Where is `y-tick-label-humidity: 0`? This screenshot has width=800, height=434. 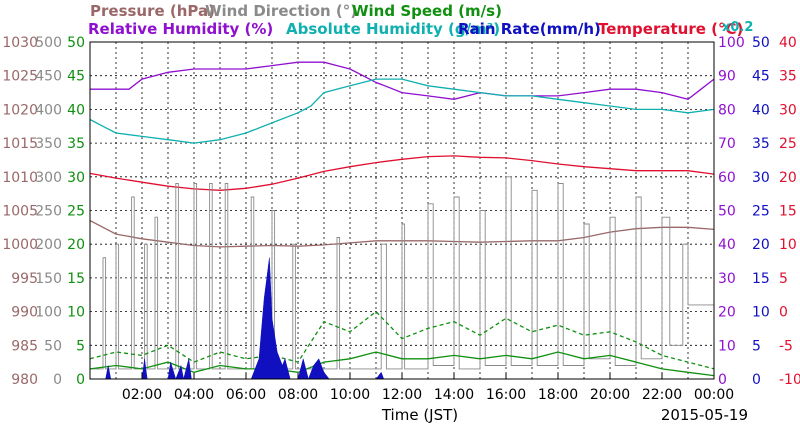 y-tick-label-humidity: 0 is located at coordinates (722, 380).